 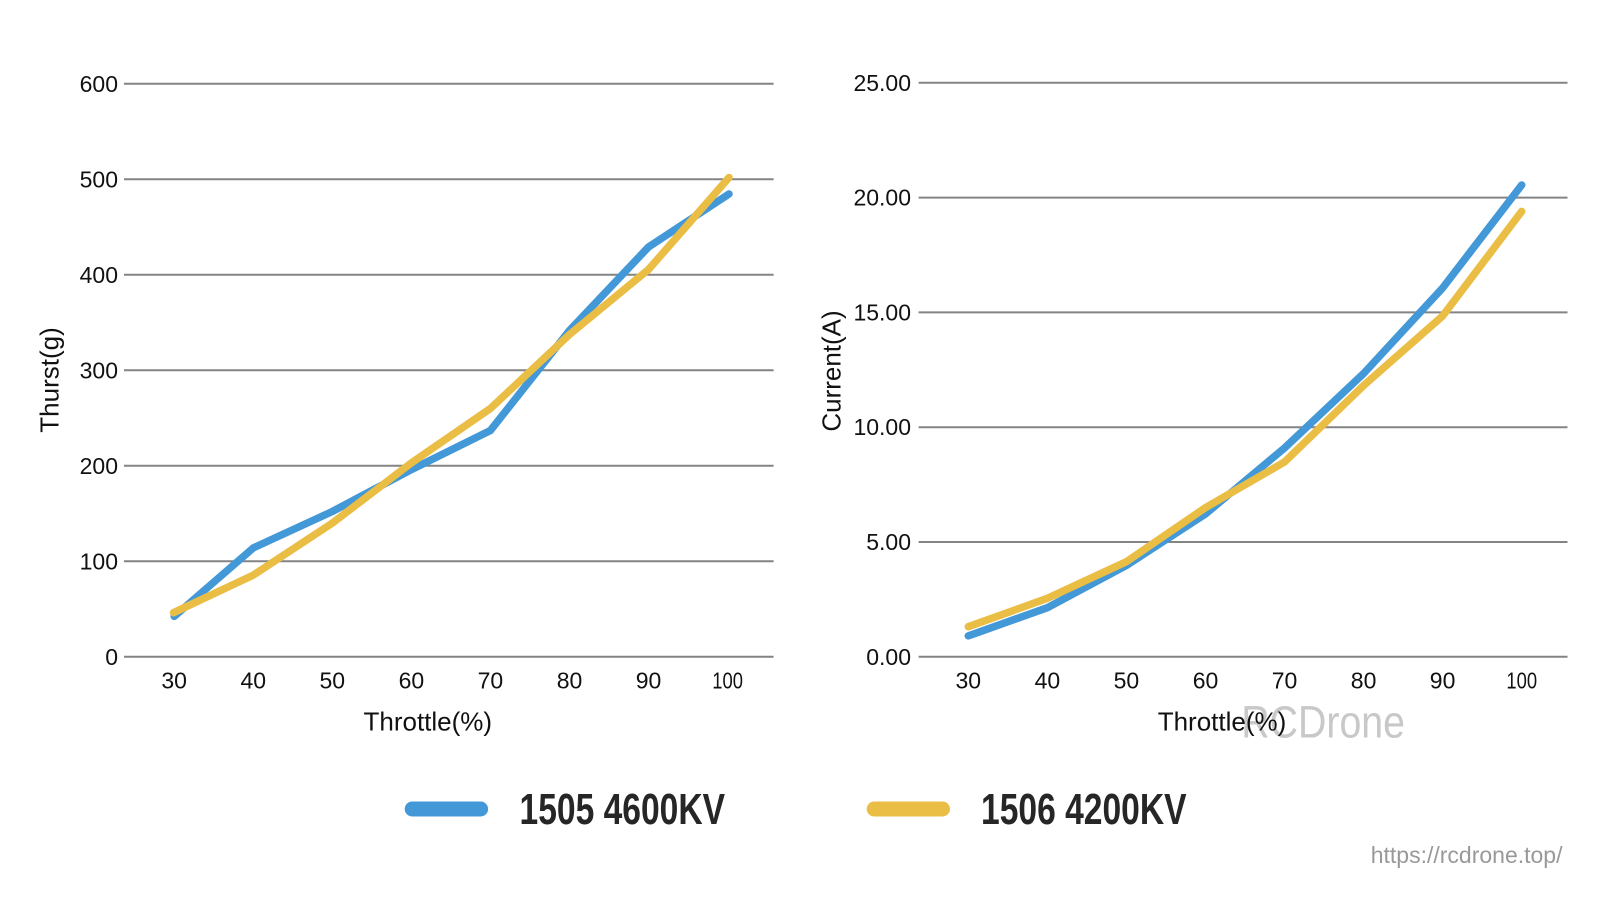 I want to click on svg-text: 0, so click(x=111, y=657).